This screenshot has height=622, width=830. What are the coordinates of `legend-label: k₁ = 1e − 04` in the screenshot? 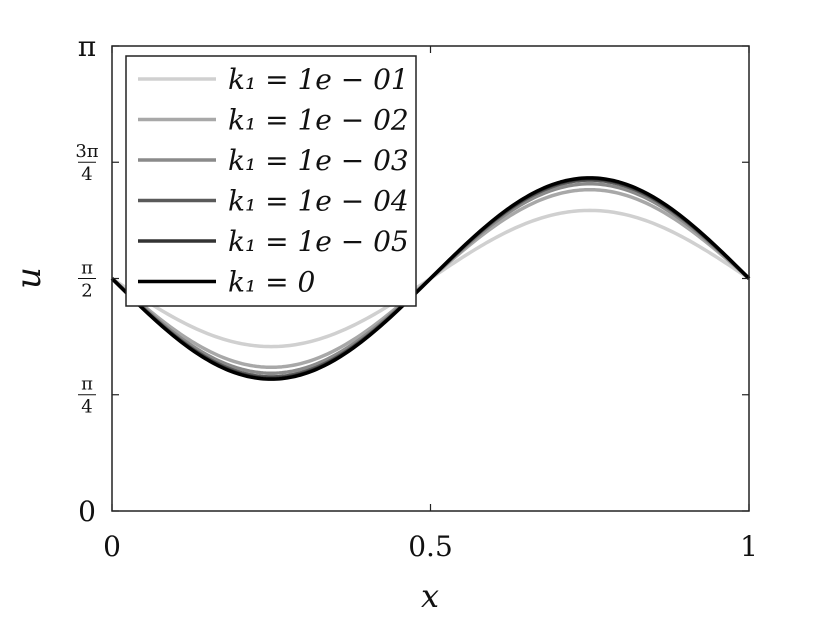 It's located at (318, 201).